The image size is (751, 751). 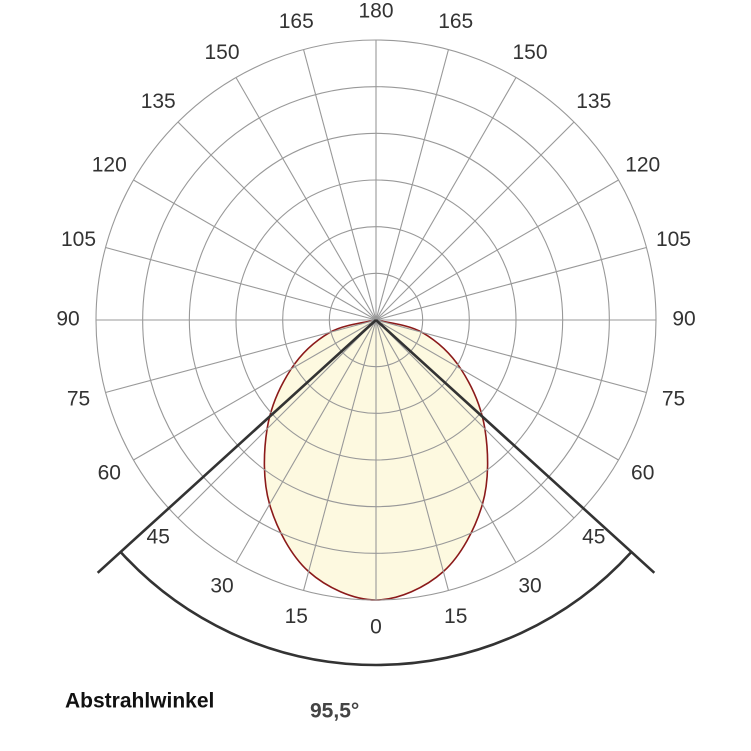 I want to click on beam-arc, so click(x=376, y=609).